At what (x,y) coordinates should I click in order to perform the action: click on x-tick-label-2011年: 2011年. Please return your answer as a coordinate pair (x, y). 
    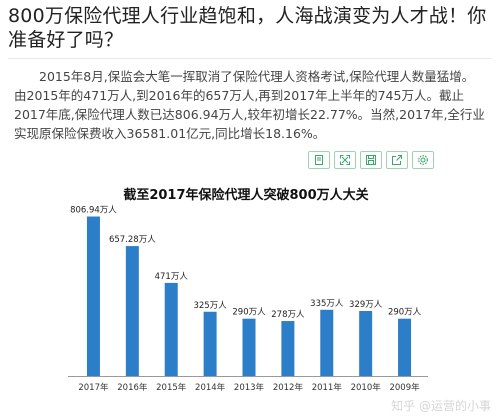
    Looking at the image, I should click on (327, 387).